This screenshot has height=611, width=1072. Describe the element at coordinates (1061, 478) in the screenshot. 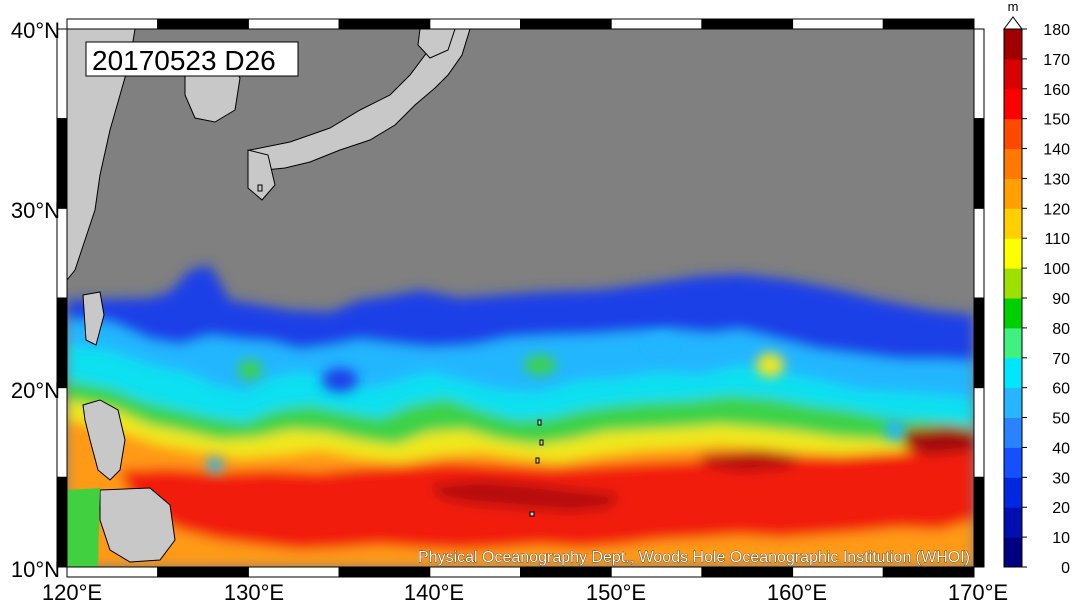

I see `colorbar-tick-label: 30` at that location.